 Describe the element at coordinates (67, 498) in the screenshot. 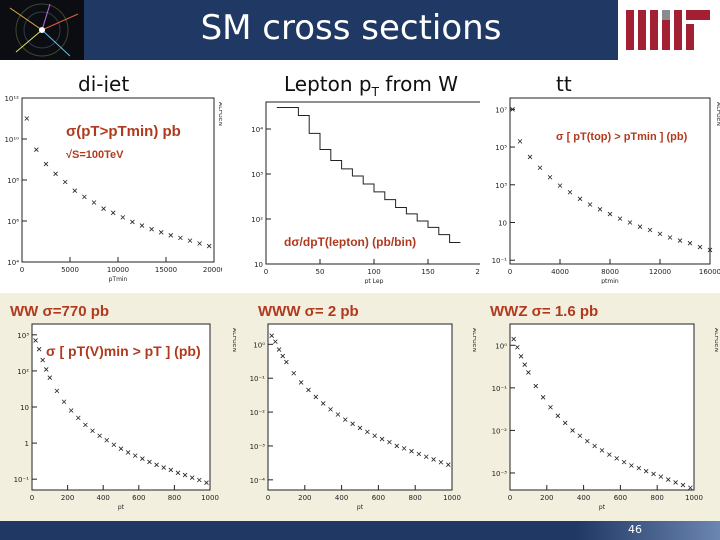

I see `x-tick-label: 200` at that location.